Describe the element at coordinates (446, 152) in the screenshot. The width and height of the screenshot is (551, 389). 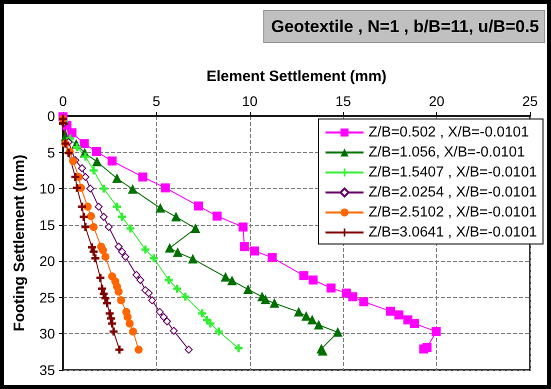
I see `legend-label: Z/B=1.056, X/B=-0.0101` at that location.